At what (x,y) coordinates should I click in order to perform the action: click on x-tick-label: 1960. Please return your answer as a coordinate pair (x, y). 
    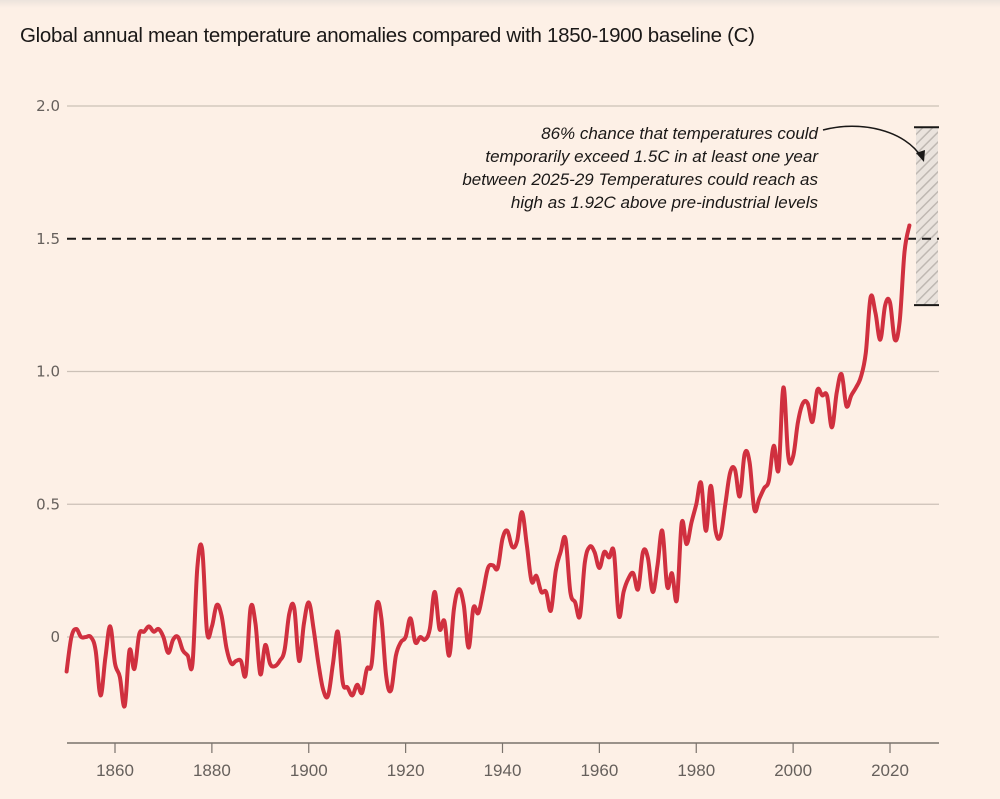
    Looking at the image, I should click on (599, 770).